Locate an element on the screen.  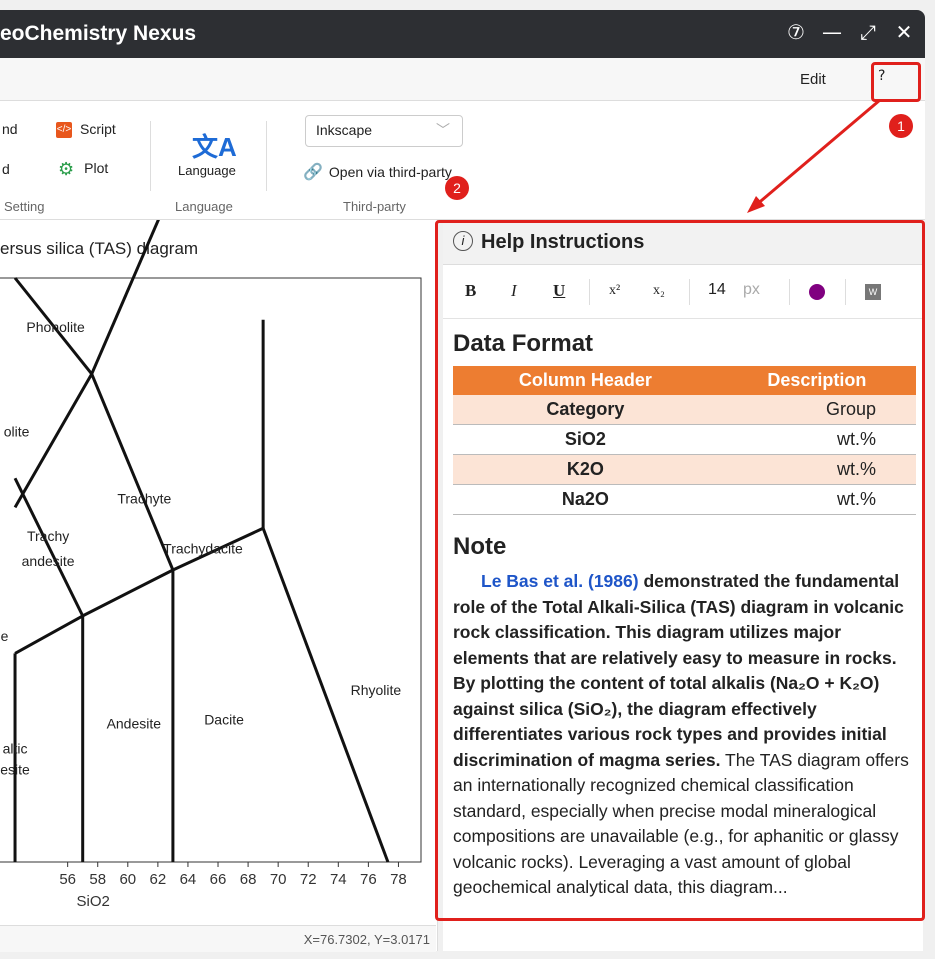
x-tick-label: 78 is located at coordinates (398, 879).